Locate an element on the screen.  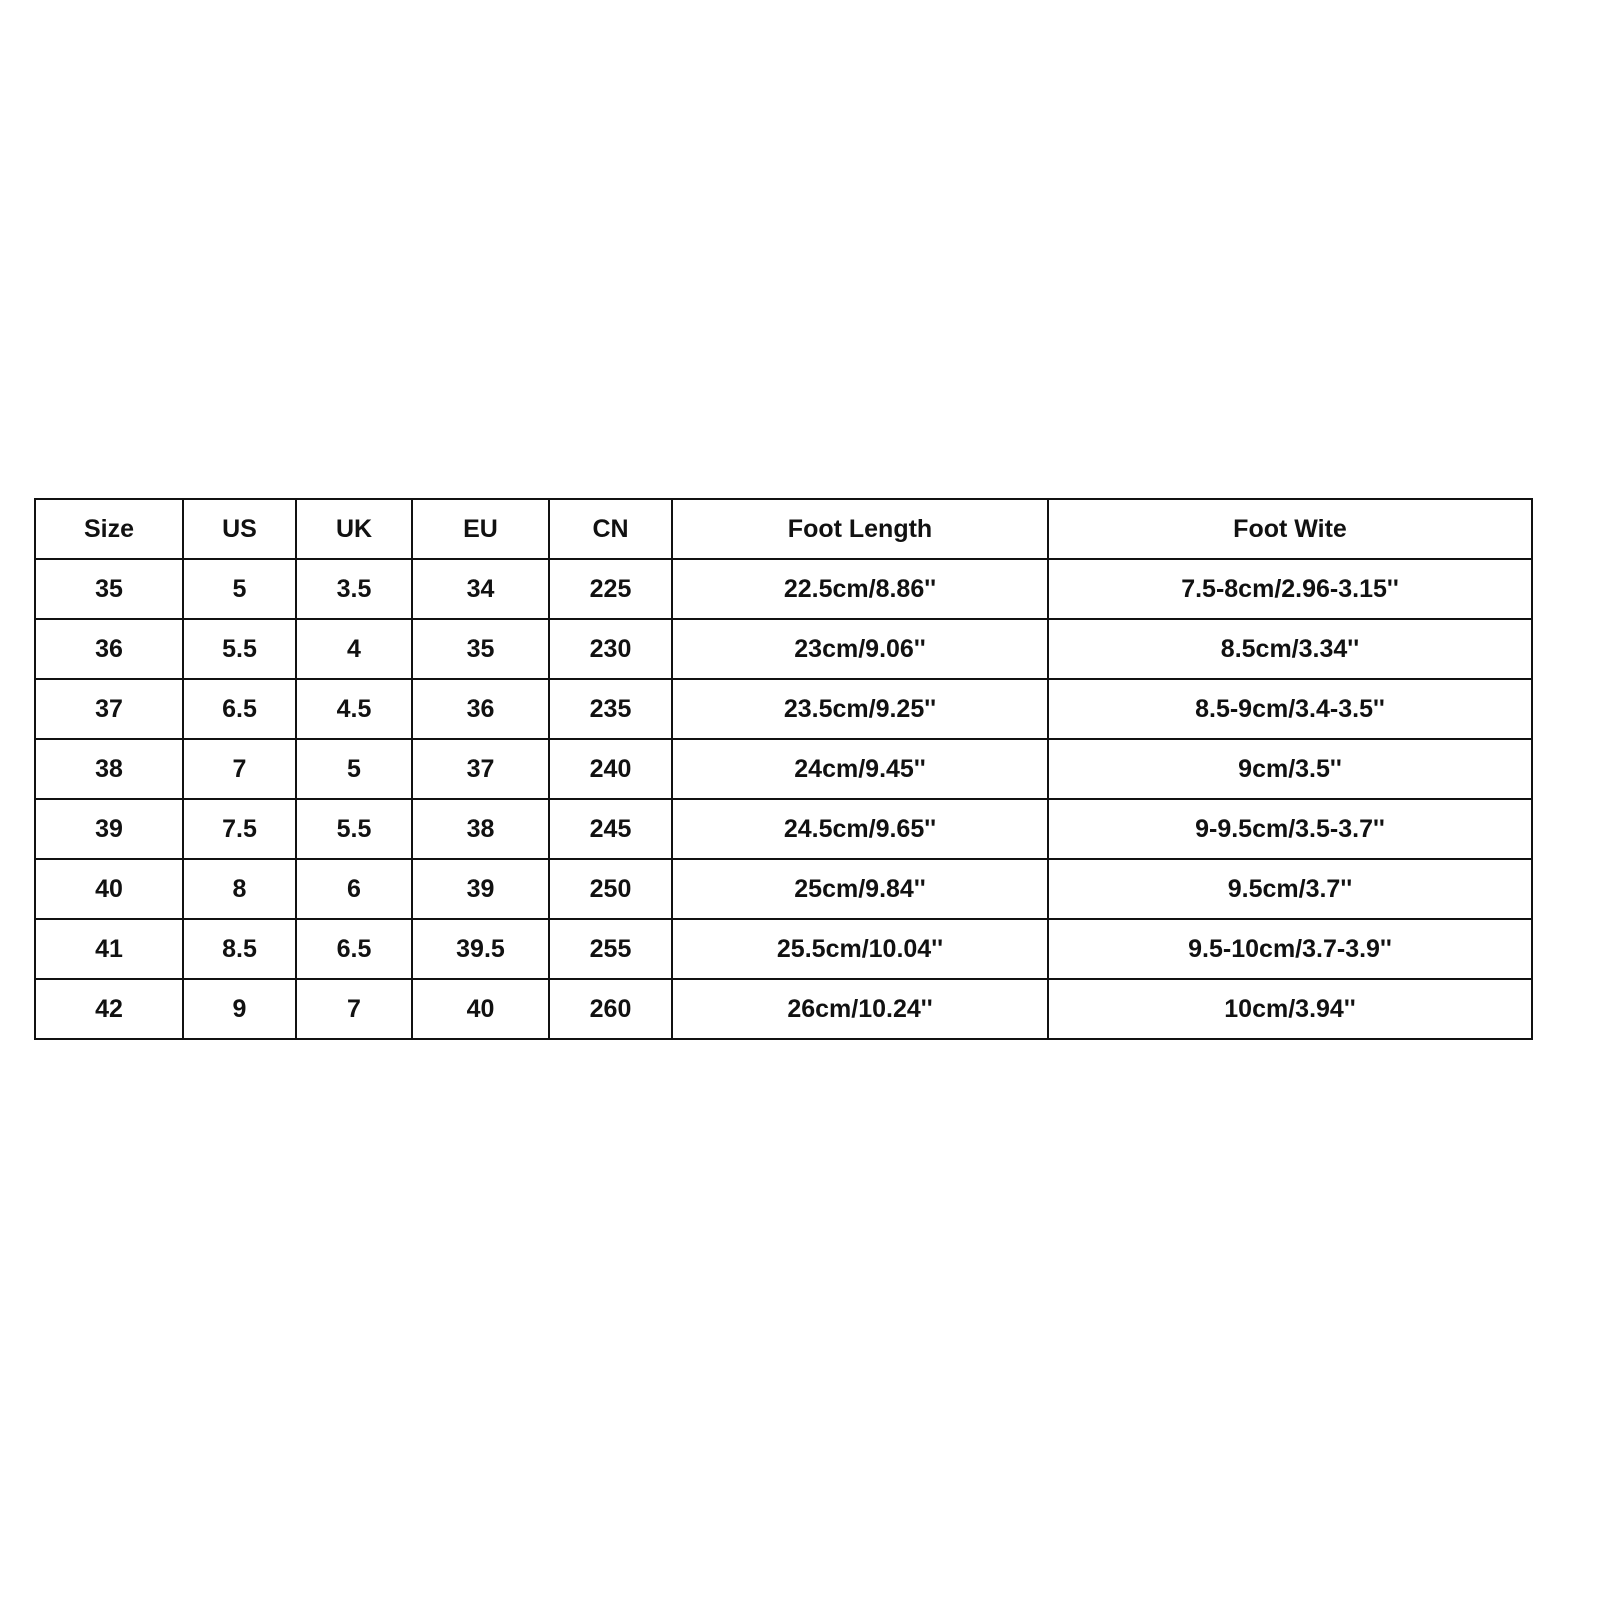
table-row: 36 5.5 4 35 230 23cm/9.06'' 8.5cm/3.34'' is located at coordinates (783, 649).